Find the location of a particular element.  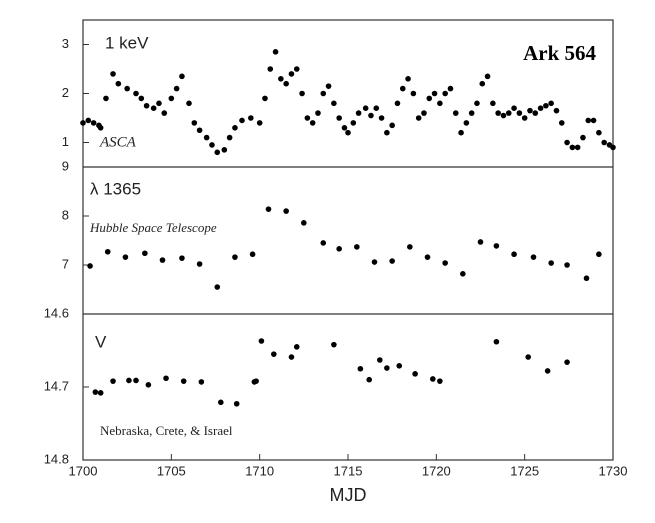

y-tick-label: 2 is located at coordinates (65, 92).